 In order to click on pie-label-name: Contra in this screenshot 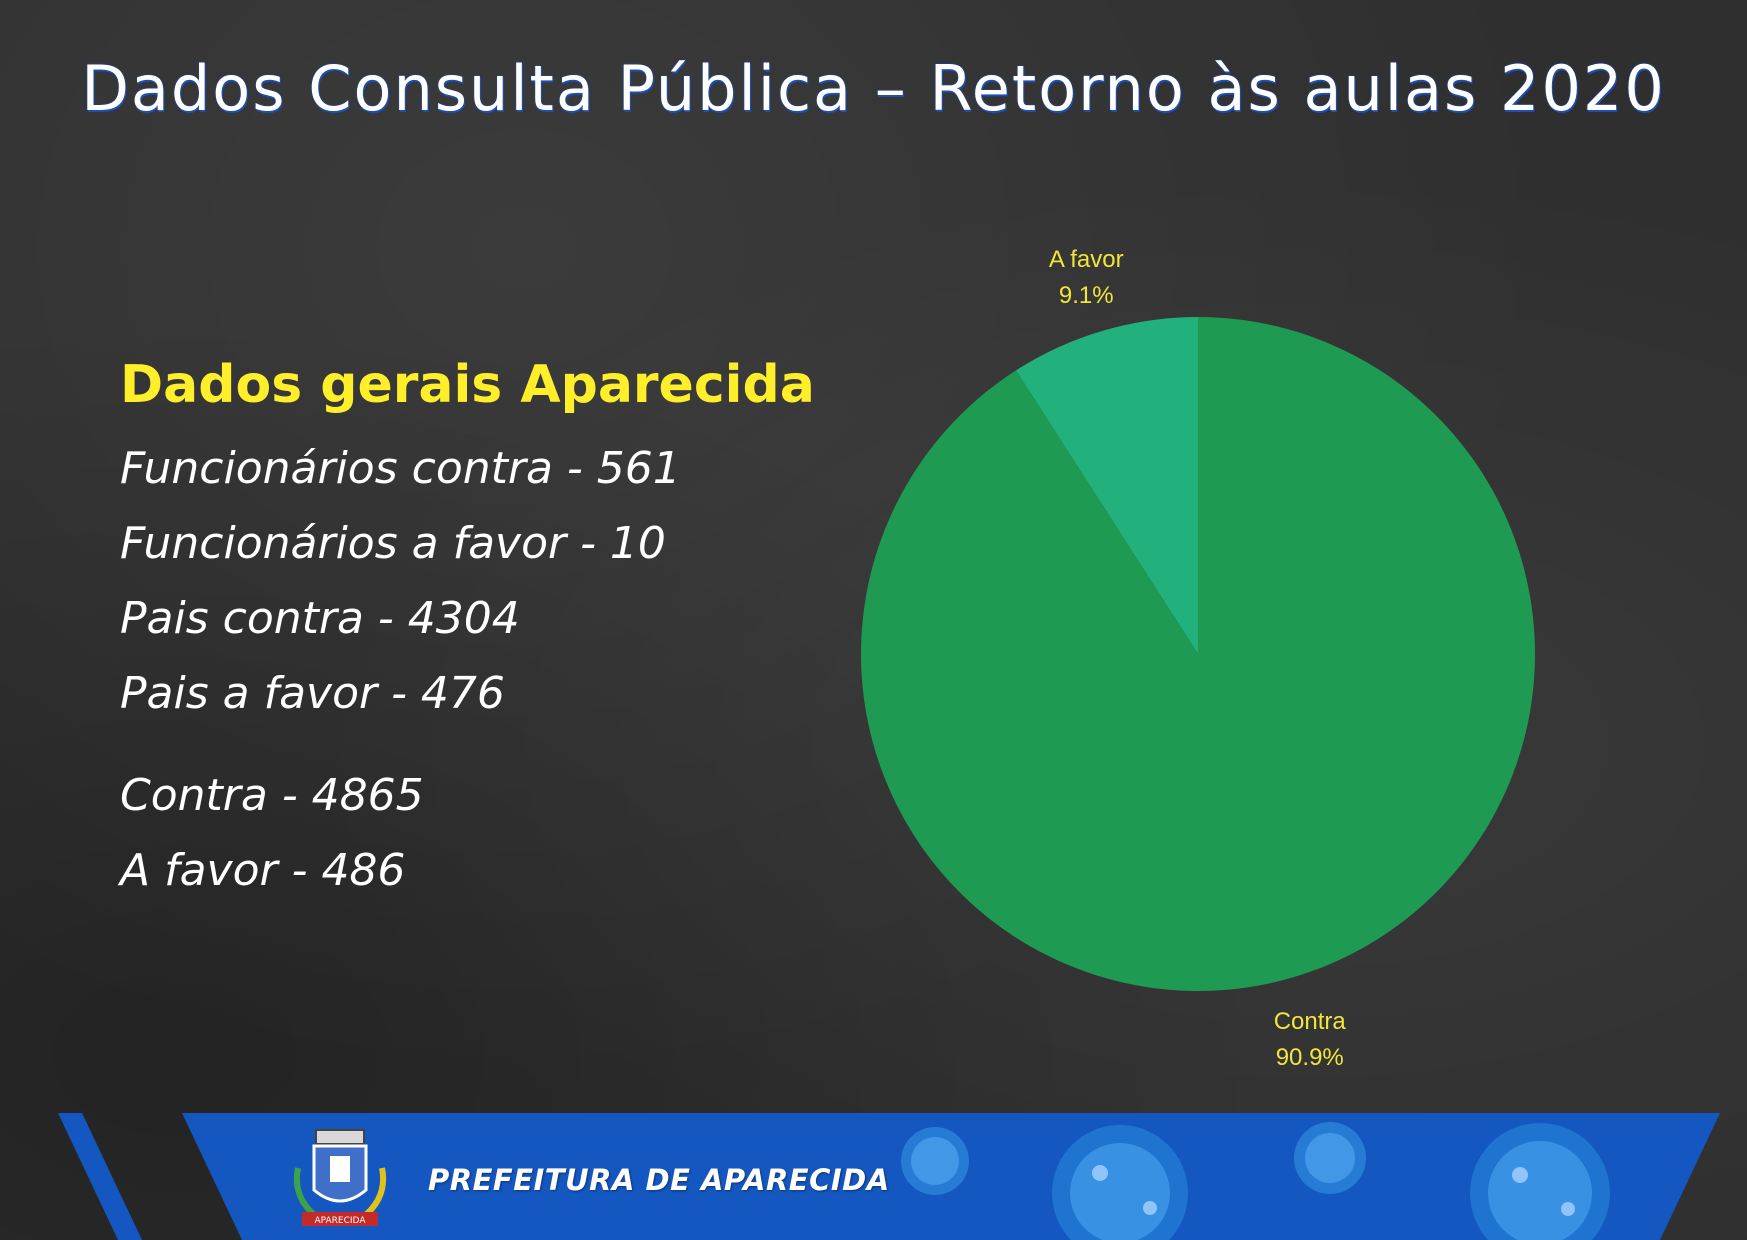, I will do `click(1310, 1021)`.